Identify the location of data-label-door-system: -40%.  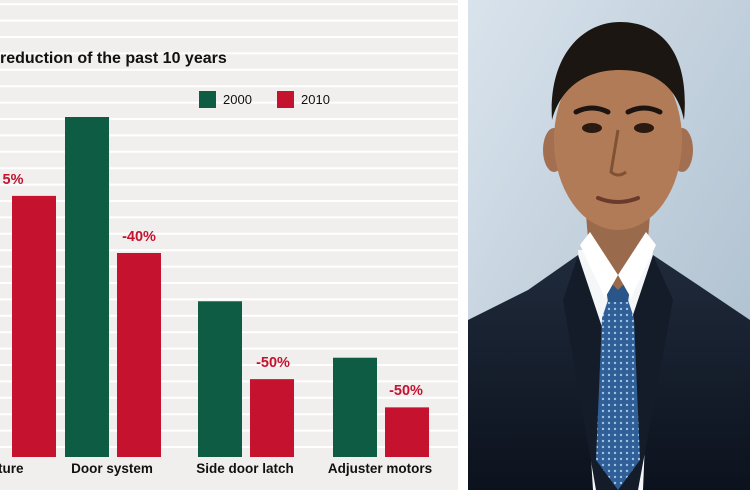
(139, 237).